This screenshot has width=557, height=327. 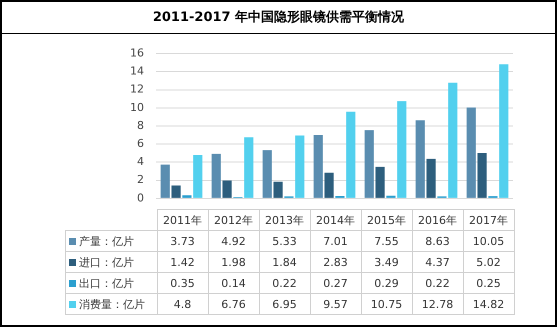 What do you see at coordinates (137, 53) in the screenshot?
I see `y-tick-label: 16` at bounding box center [137, 53].